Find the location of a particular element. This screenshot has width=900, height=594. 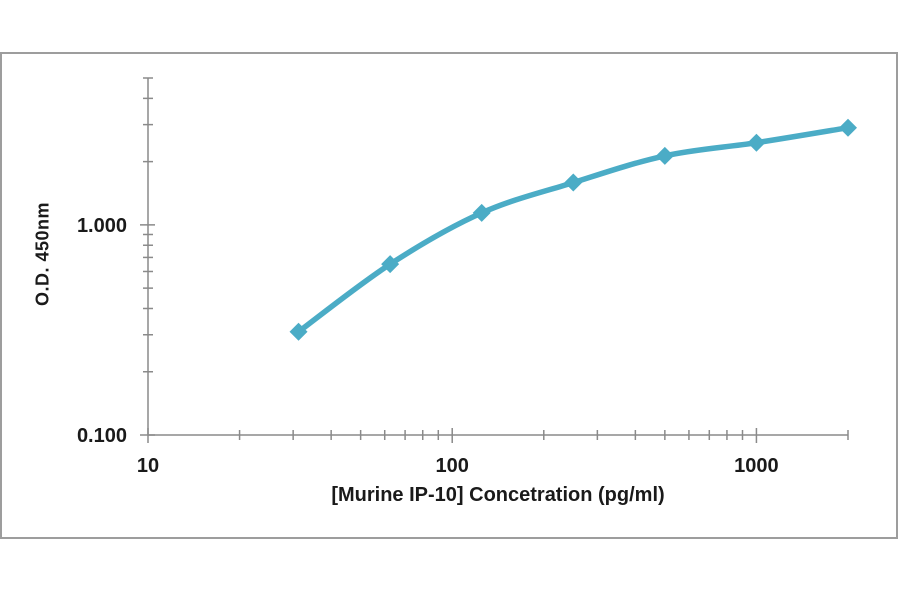

x-axis-title: [Murine IP-10] Concetration (pg/ml) is located at coordinates (498, 495).